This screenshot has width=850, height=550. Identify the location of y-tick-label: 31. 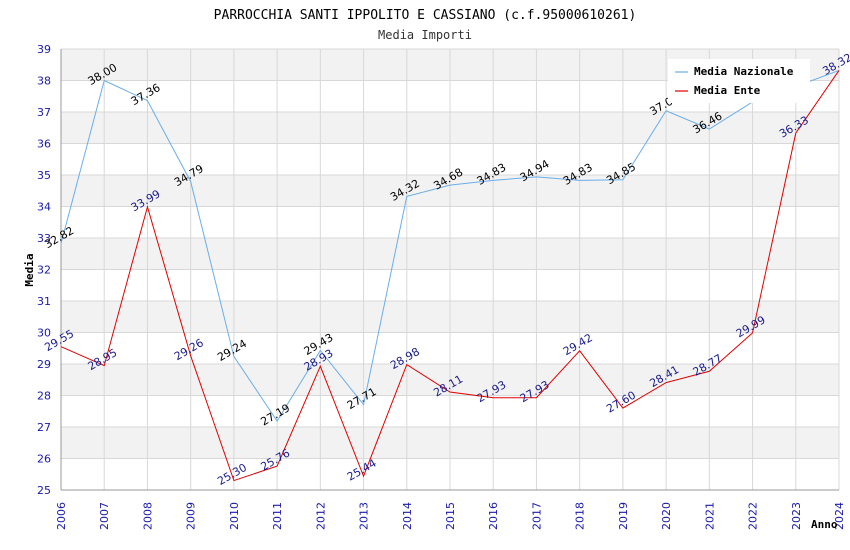
(44, 301).